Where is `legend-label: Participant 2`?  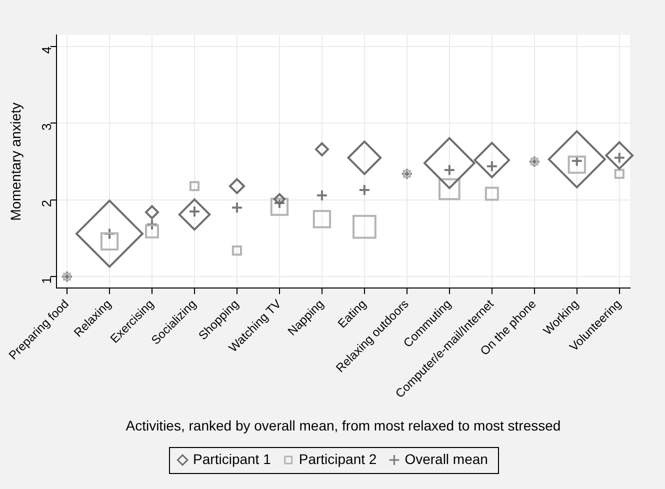
legend-label: Participant 2 is located at coordinates (337, 458).